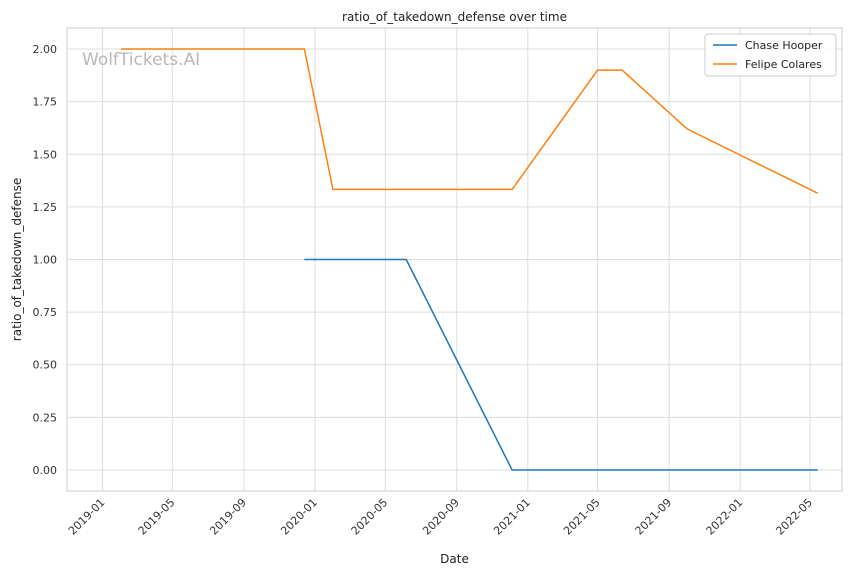 Image resolution: width=852 pixels, height=575 pixels. I want to click on y-tick-label: 1.75, so click(45, 102).